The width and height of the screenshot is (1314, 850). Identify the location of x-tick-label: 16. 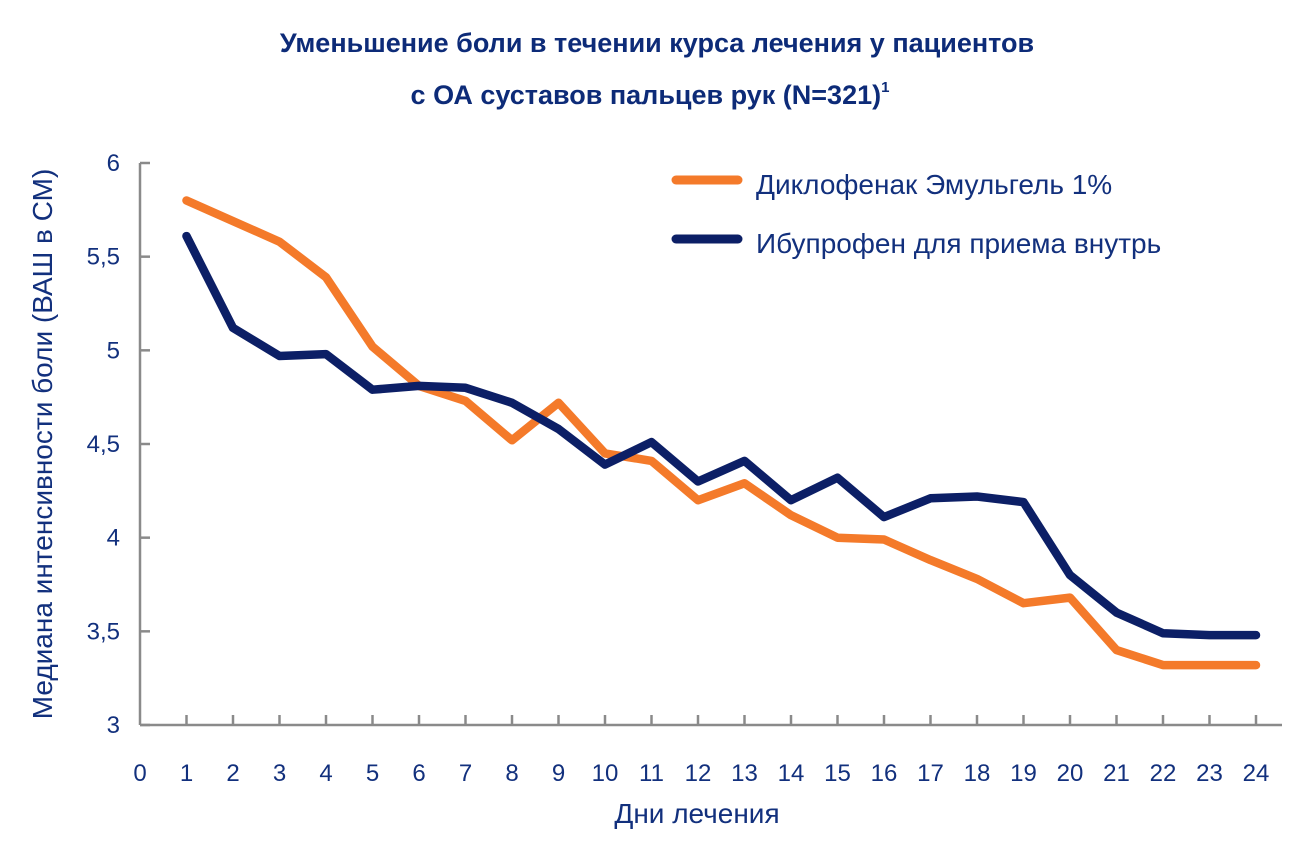
(884, 773).